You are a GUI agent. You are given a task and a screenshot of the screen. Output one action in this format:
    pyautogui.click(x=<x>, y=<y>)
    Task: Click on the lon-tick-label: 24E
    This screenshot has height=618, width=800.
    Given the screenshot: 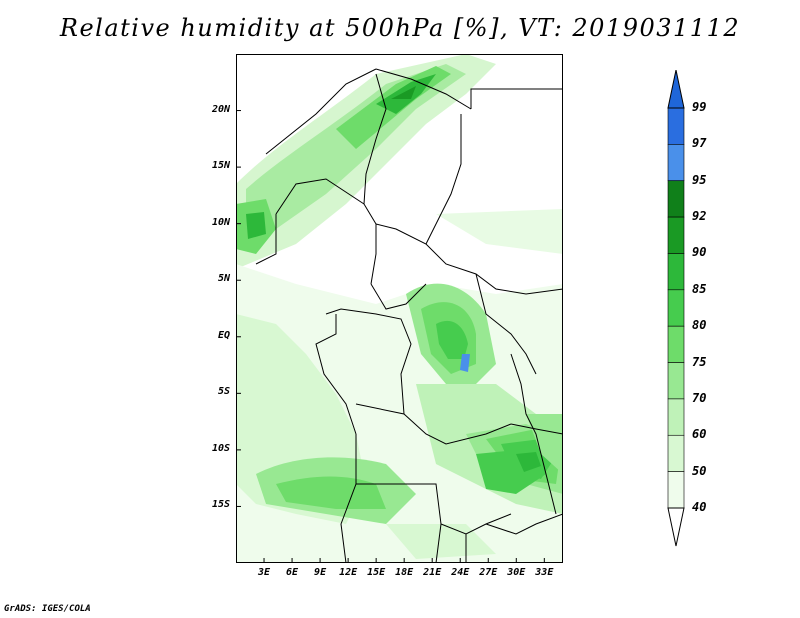 What is the action you would take?
    pyautogui.click(x=460, y=572)
    